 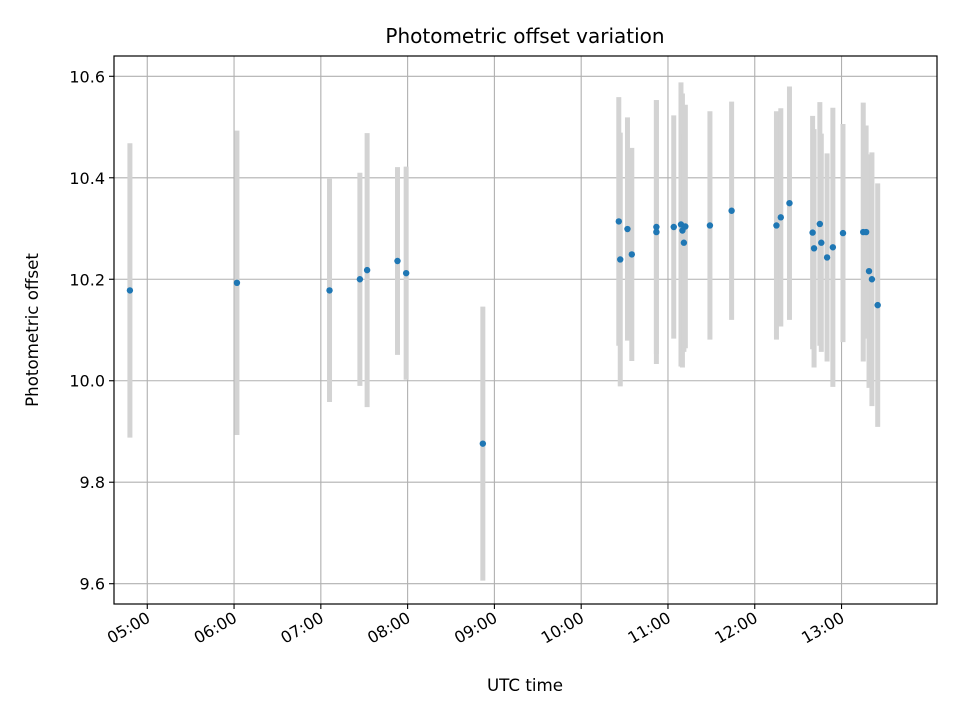 I want to click on y-tick-label: 10.2, so click(x=87, y=279).